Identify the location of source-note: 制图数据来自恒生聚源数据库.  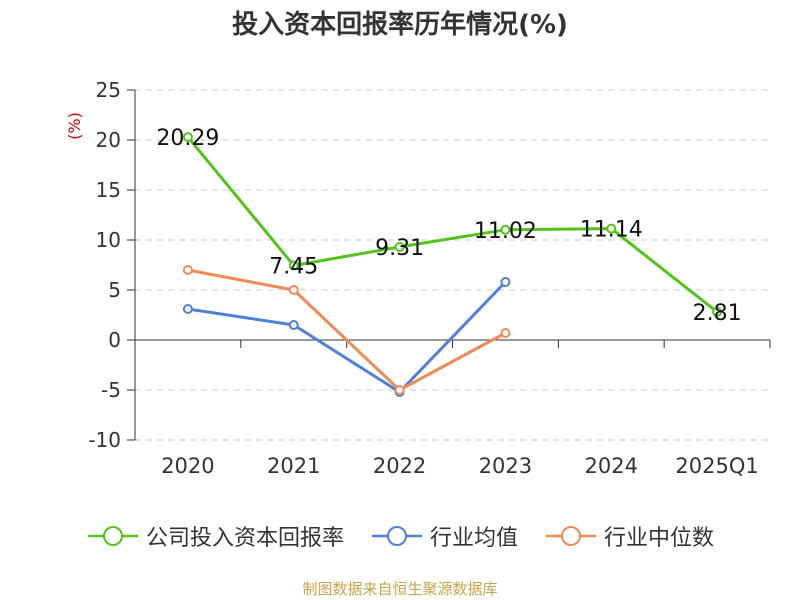
(400, 589).